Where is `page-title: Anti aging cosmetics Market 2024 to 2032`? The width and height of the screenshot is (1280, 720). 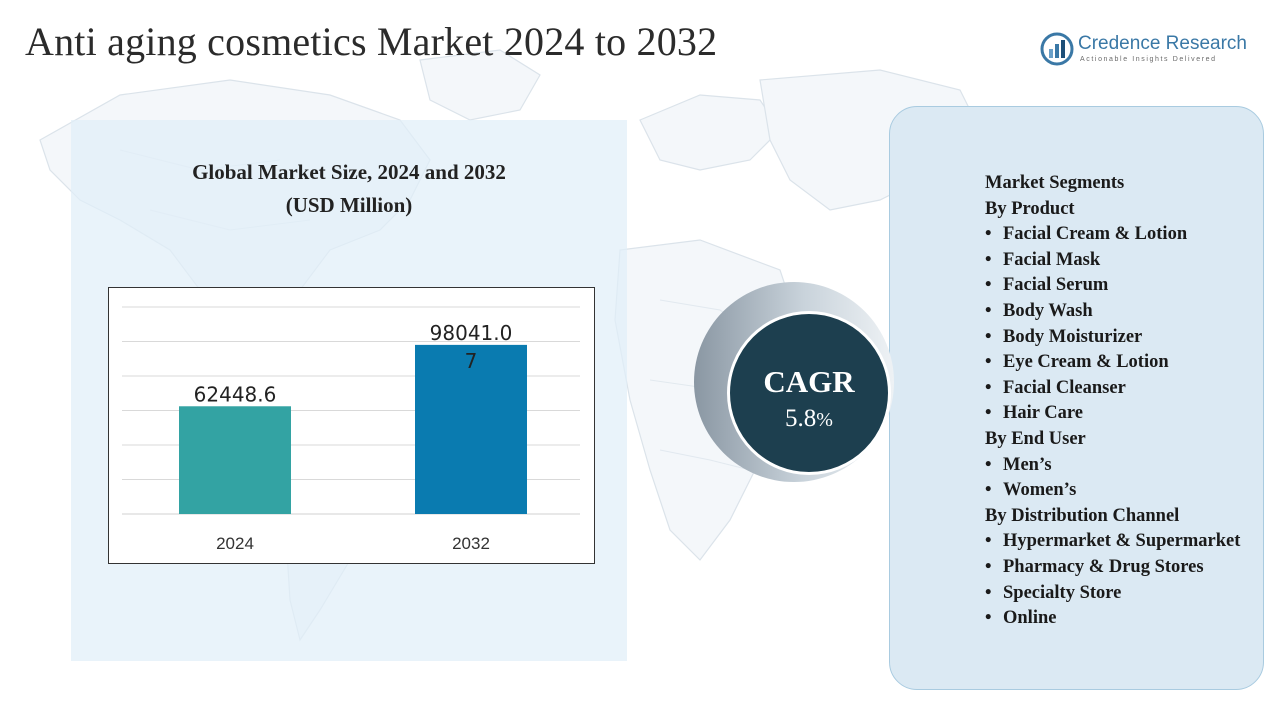
page-title: Anti aging cosmetics Market 2024 to 2032 is located at coordinates (371, 41).